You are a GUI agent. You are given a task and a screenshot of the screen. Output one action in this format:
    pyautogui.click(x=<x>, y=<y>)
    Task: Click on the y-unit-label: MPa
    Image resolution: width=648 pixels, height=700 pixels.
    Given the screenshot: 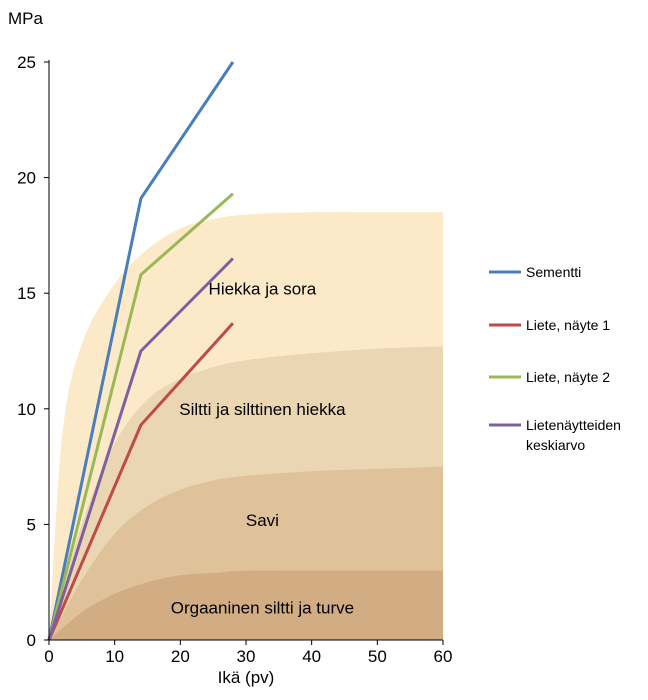 What is the action you would take?
    pyautogui.click(x=26, y=18)
    